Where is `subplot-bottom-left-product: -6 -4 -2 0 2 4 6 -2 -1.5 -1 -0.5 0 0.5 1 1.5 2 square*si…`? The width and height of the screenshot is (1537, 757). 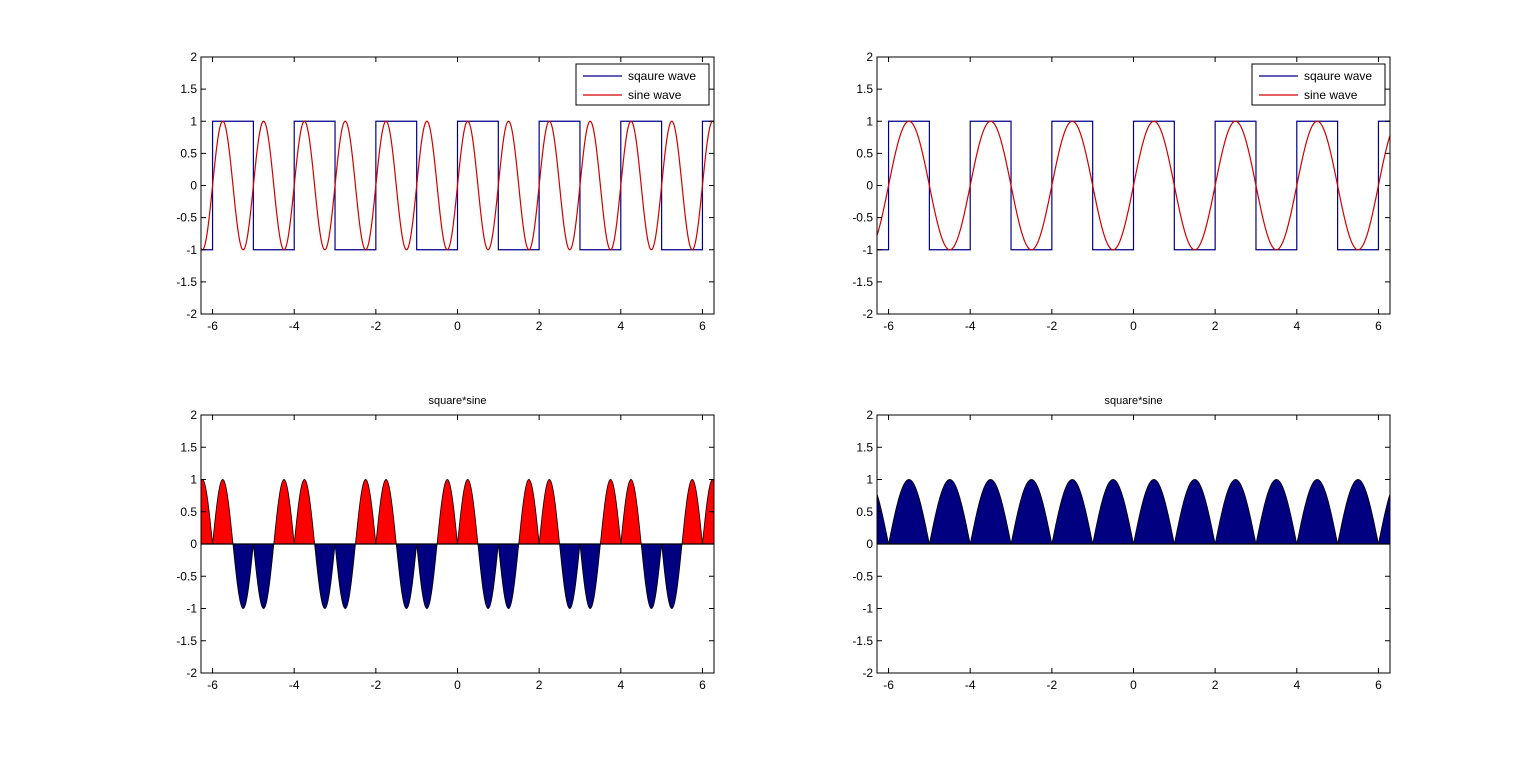 subplot-bottom-left-product: -6 -4 -2 0 2 4 6 -2 -1.5 -1 -0.5 0 0.5 1 1.5 2 square*si… is located at coordinates (445, 543).